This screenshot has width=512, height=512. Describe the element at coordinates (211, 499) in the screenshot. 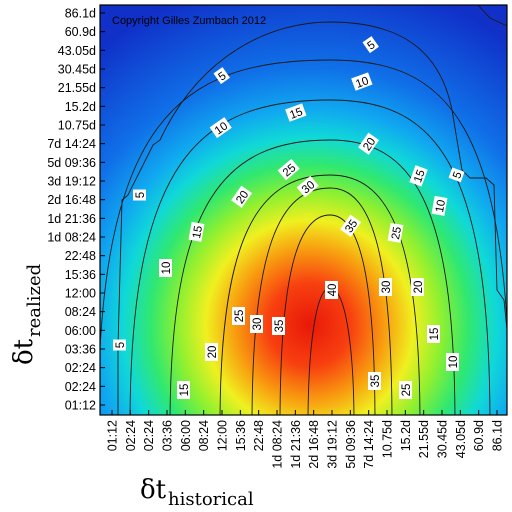

I see `x-axis-subscript: historical` at that location.